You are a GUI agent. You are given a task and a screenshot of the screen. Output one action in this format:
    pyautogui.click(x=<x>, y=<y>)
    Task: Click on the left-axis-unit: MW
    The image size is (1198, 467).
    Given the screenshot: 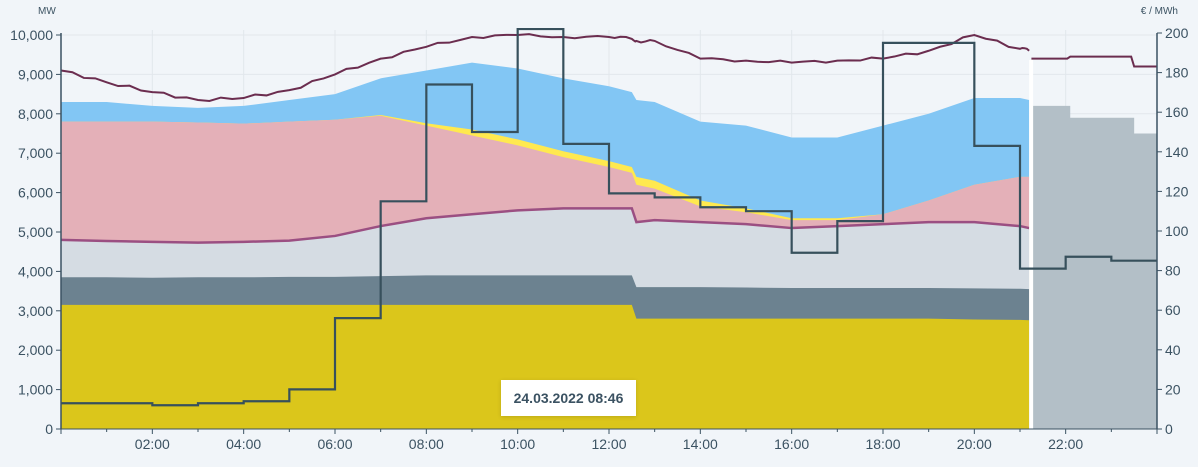 What is the action you would take?
    pyautogui.click(x=47, y=11)
    